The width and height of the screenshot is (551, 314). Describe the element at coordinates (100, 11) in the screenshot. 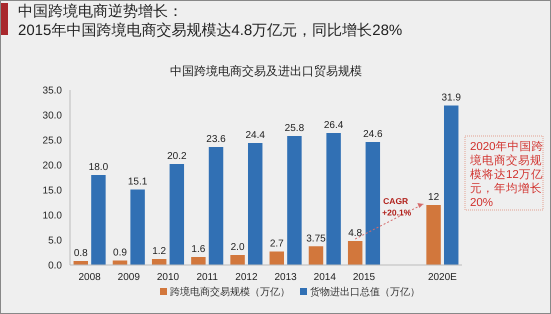

I see `text: 中国跨境电商逆势增长：` at that location.